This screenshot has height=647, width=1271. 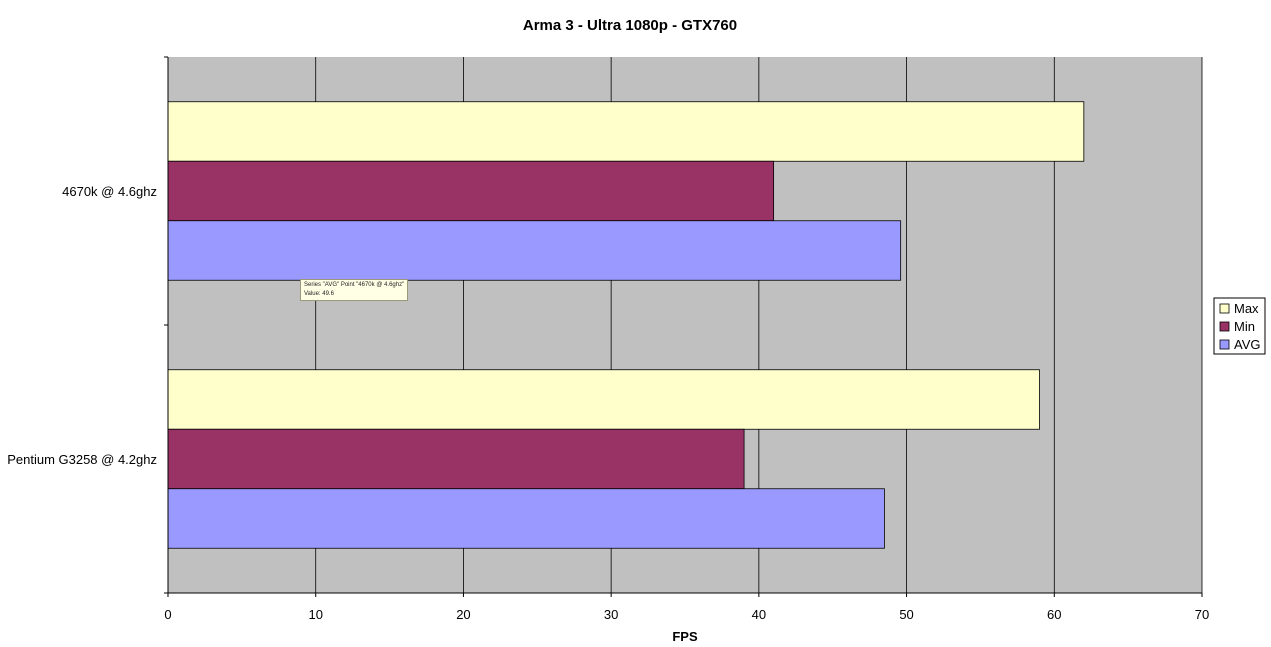 I want to click on legend-label-max: Max, so click(x=1246, y=308).